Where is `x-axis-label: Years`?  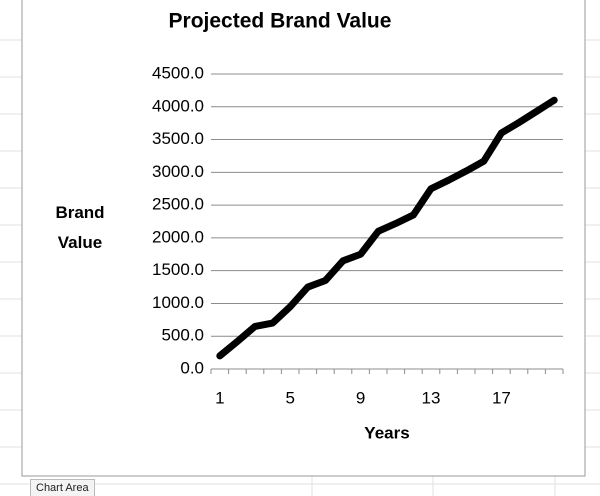 x-axis-label: Years is located at coordinates (386, 432).